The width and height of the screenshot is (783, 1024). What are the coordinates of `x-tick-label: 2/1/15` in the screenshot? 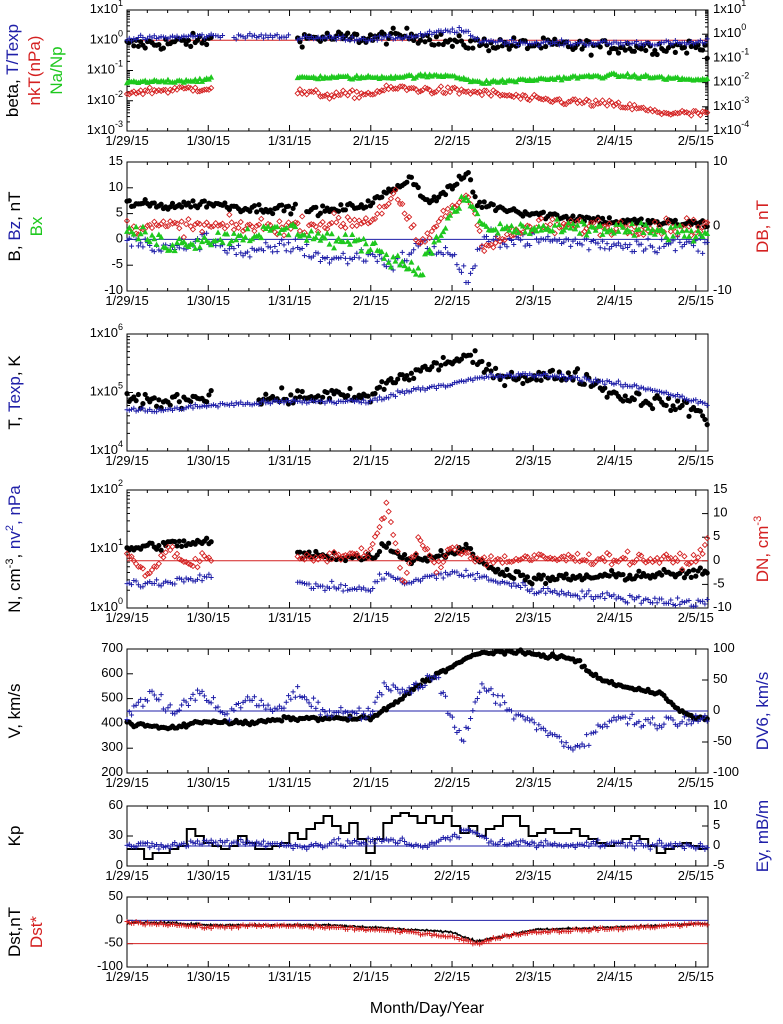 It's located at (371, 140).